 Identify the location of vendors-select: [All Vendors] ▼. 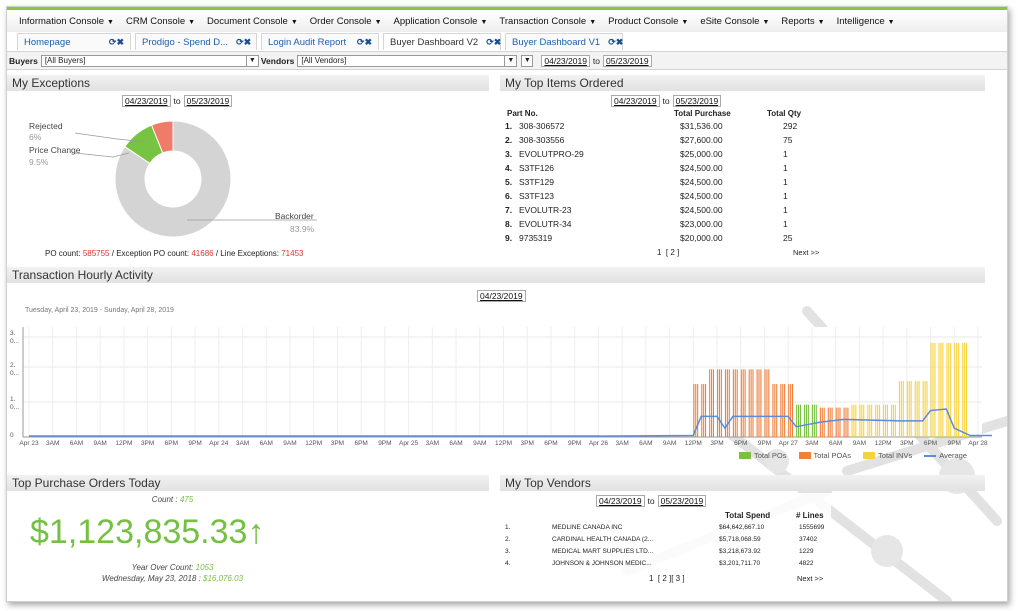
(407, 60).